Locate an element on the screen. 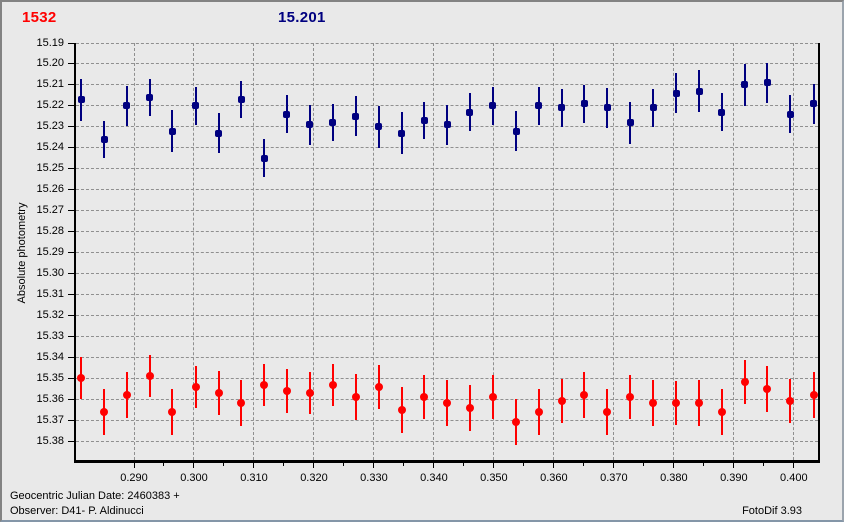  y-tick-label: 15.26 is located at coordinates (50, 189).